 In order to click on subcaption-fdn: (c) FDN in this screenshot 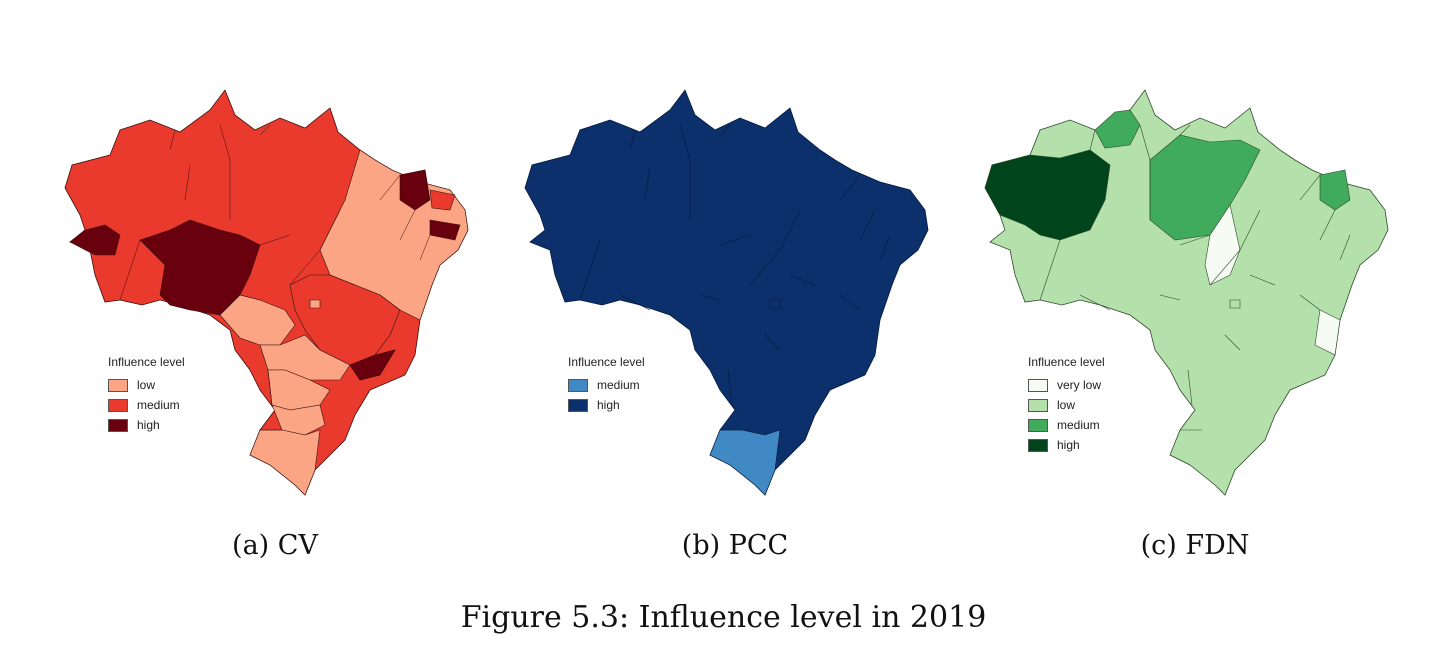, I will do `click(1195, 545)`.